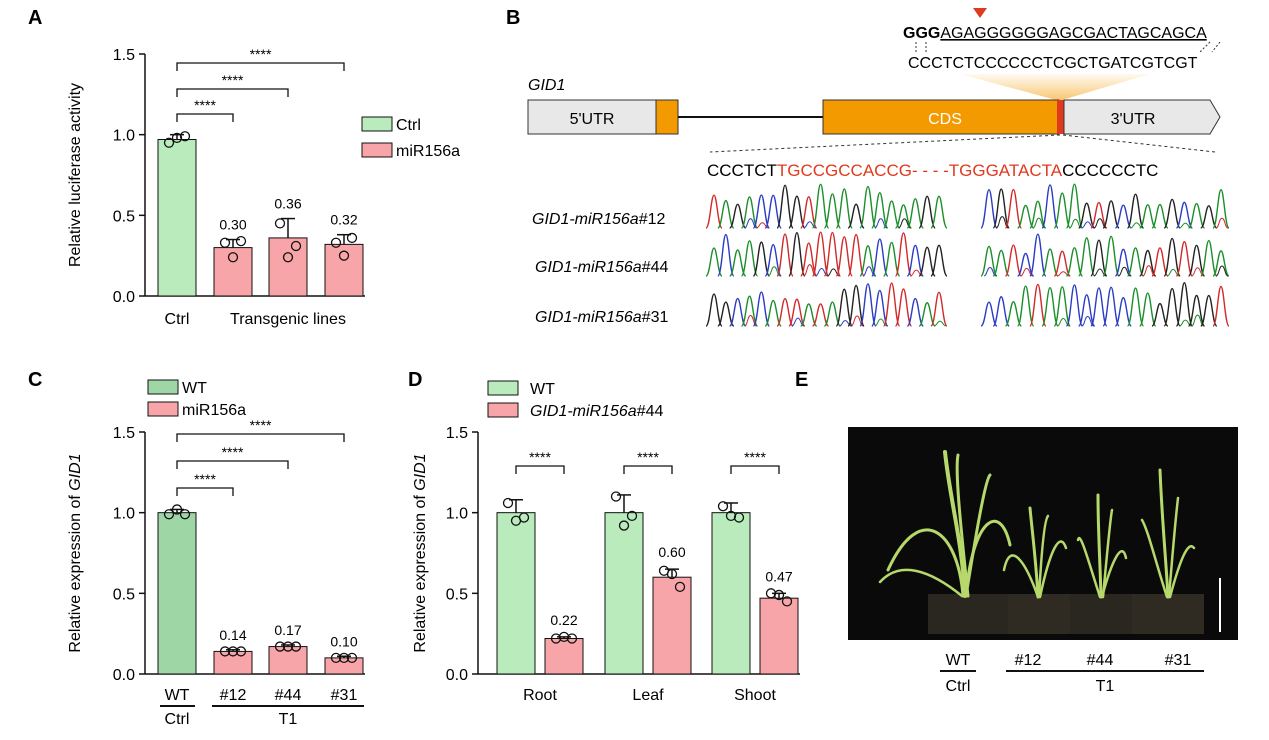 This screenshot has height=740, width=1269. What do you see at coordinates (288, 695) in the screenshot?
I see `x-tick-label: #44` at bounding box center [288, 695].